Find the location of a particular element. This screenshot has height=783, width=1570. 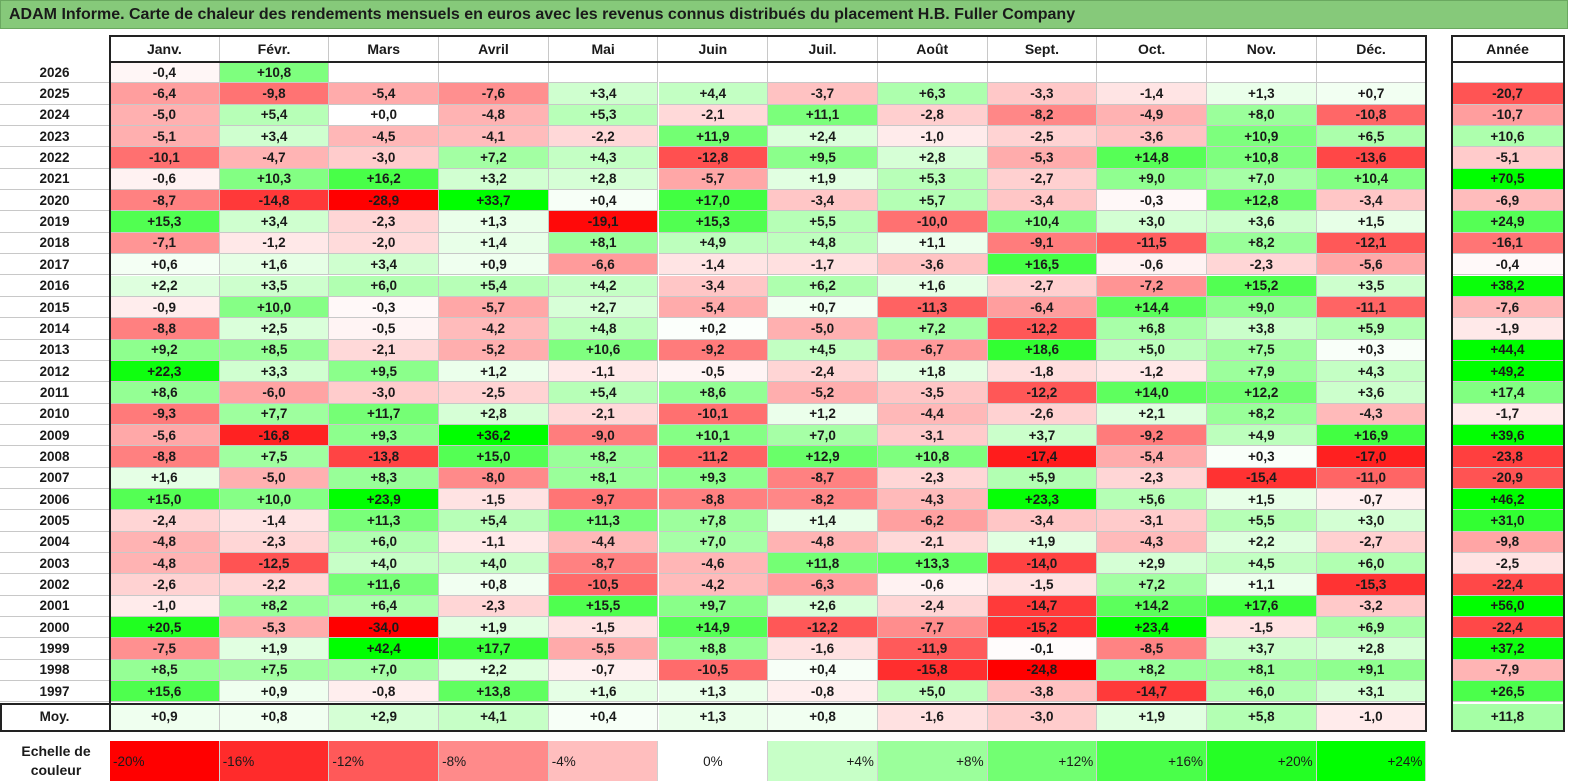

heatmap-cell: -0,4 is located at coordinates (165, 73).